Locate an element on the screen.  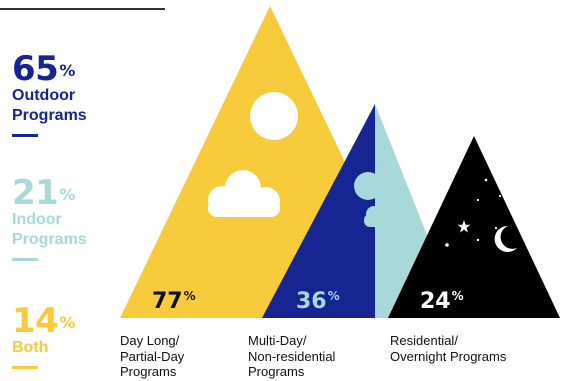
stat-both-value: 14% is located at coordinates (43, 321).